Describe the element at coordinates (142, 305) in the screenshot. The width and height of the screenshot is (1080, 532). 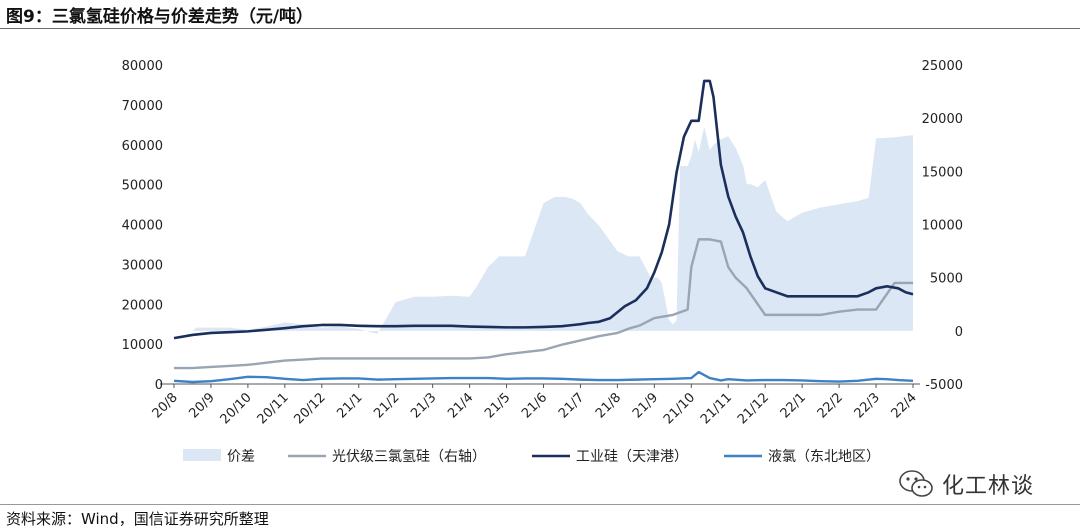
I see `left-axis-tick-label: 20000` at that location.